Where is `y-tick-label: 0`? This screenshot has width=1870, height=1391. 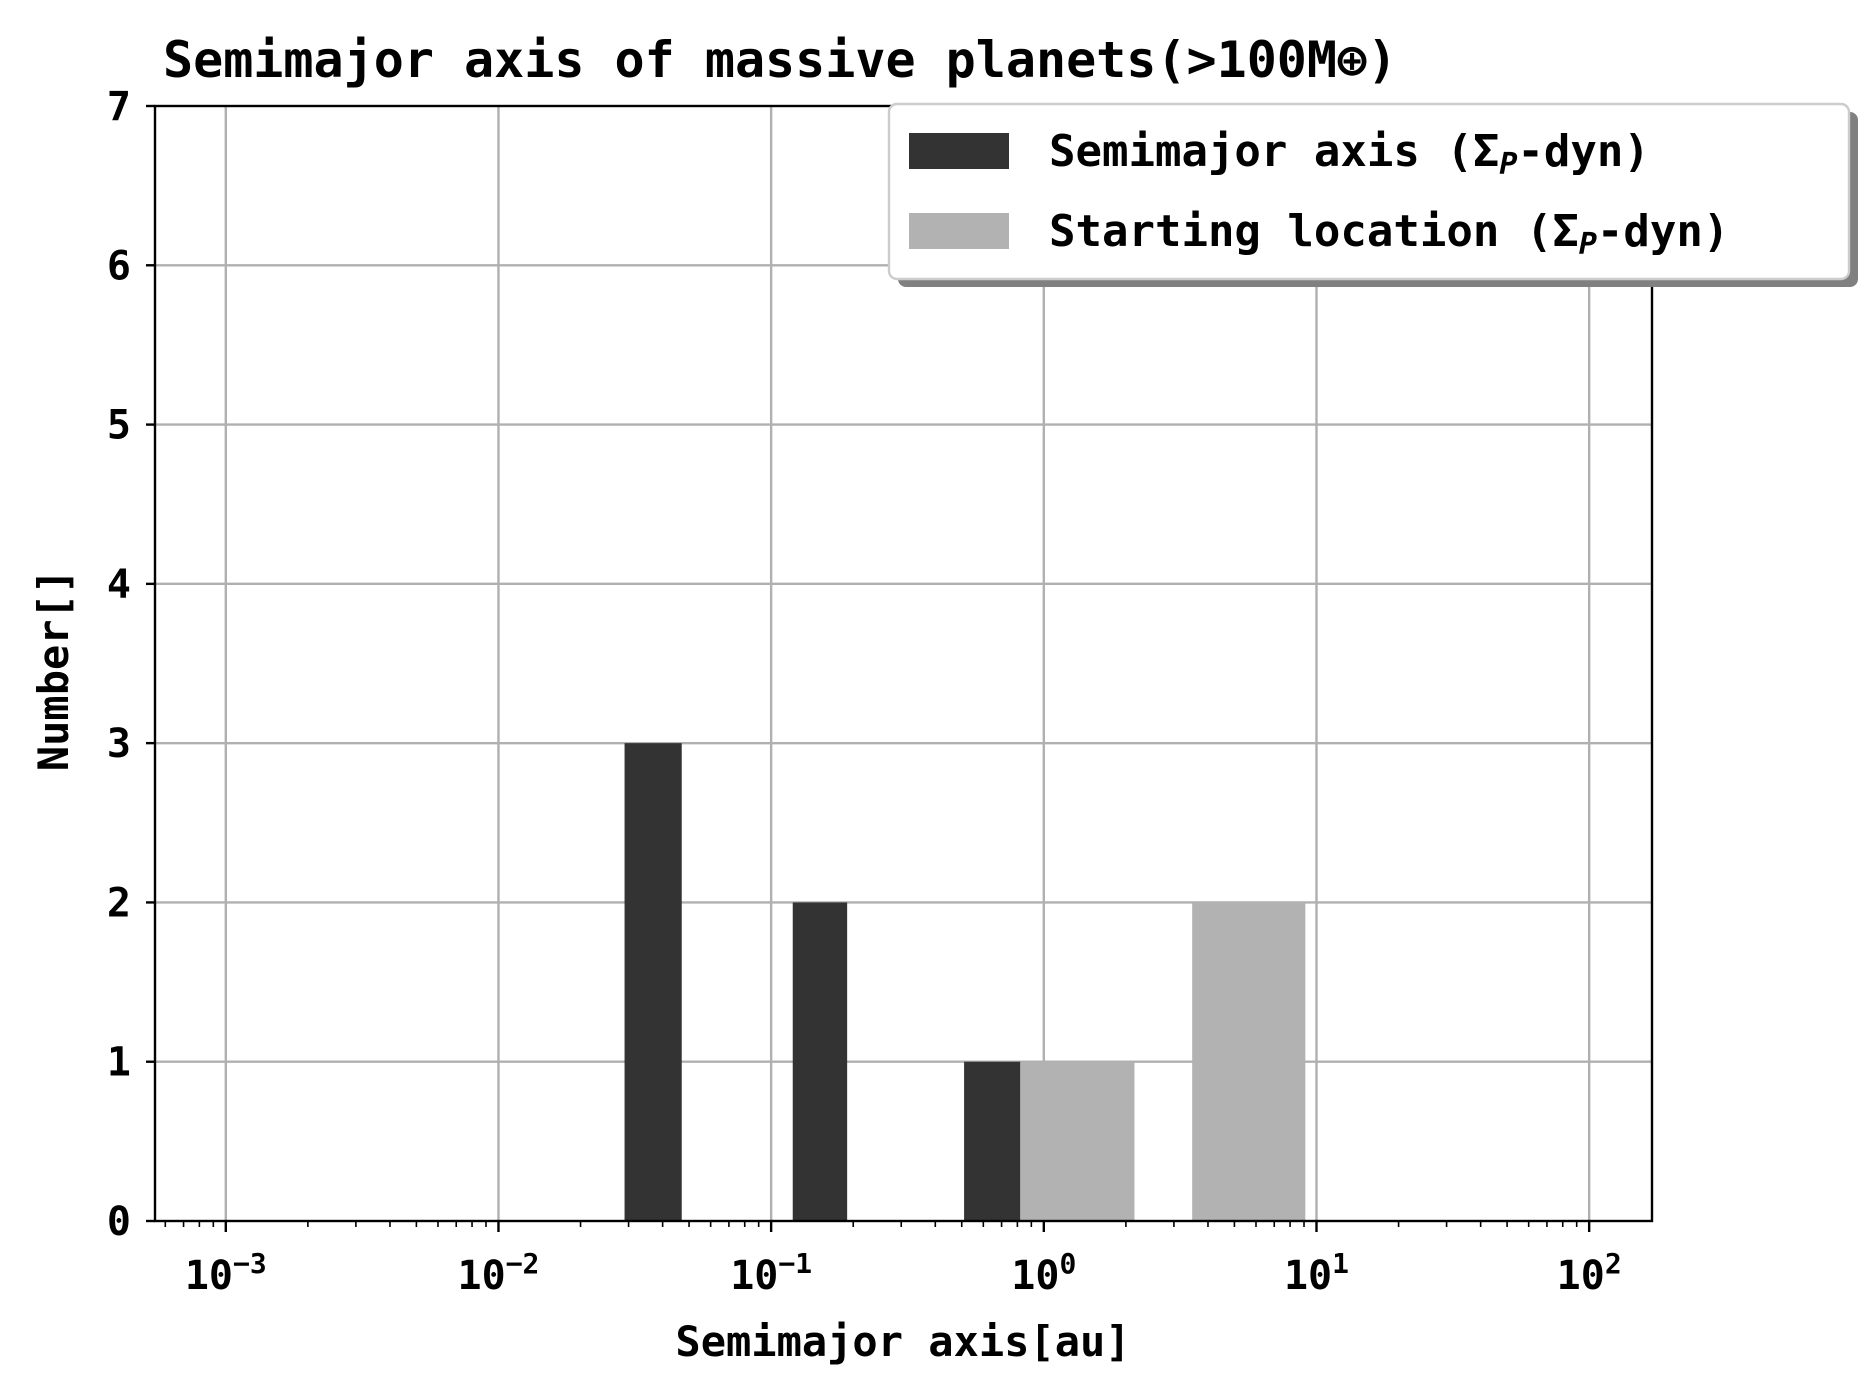
y-tick-label: 0 is located at coordinates (119, 1222).